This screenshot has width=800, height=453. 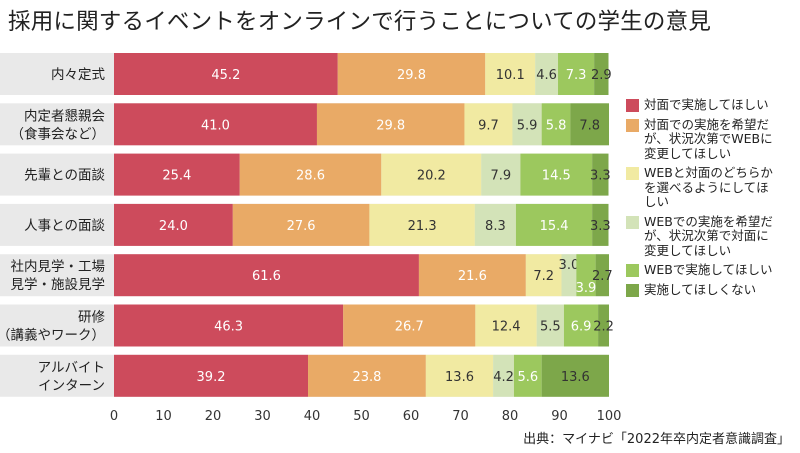 I want to click on category-label: 社内見学・工場, so click(x=58, y=267).